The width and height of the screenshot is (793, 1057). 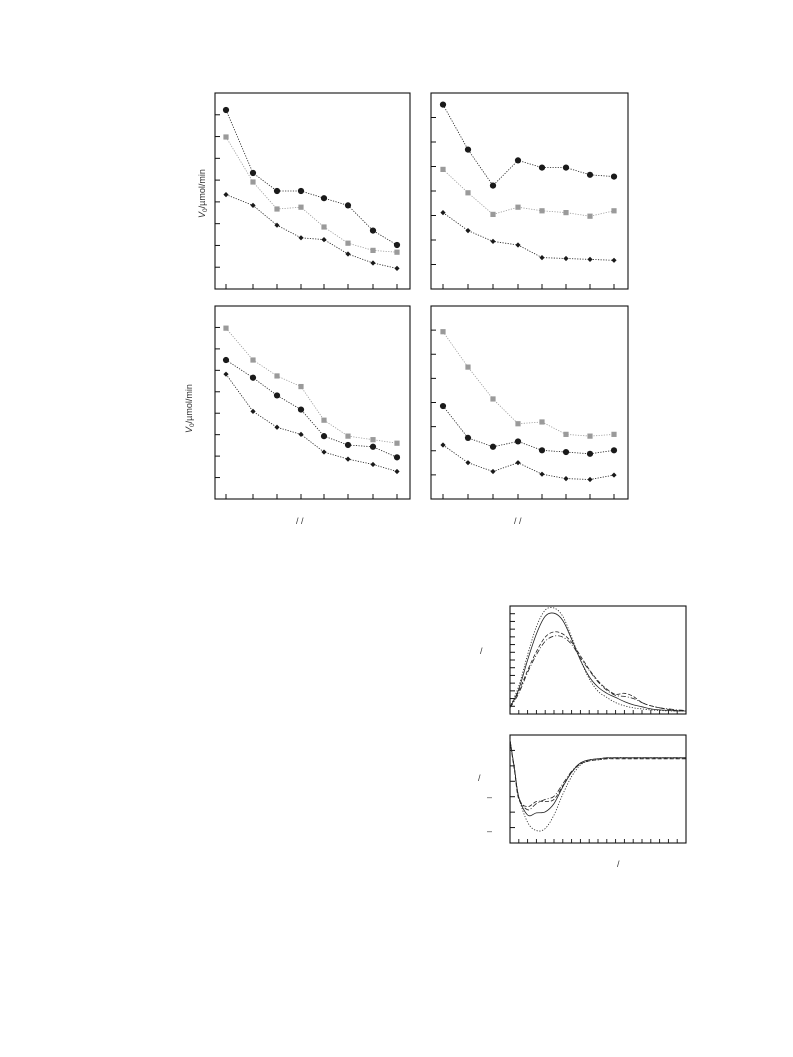 I want to click on chart-top-left, so click(x=312, y=191).